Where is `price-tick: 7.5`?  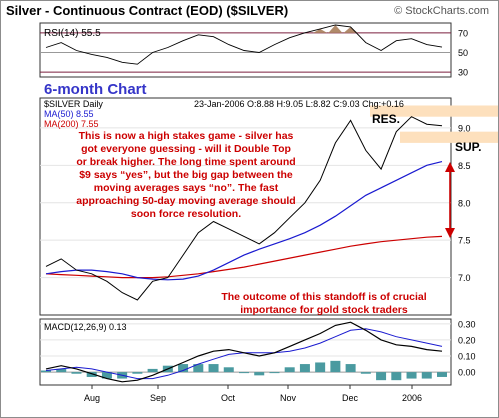 price-tick: 7.5 is located at coordinates (464, 241).